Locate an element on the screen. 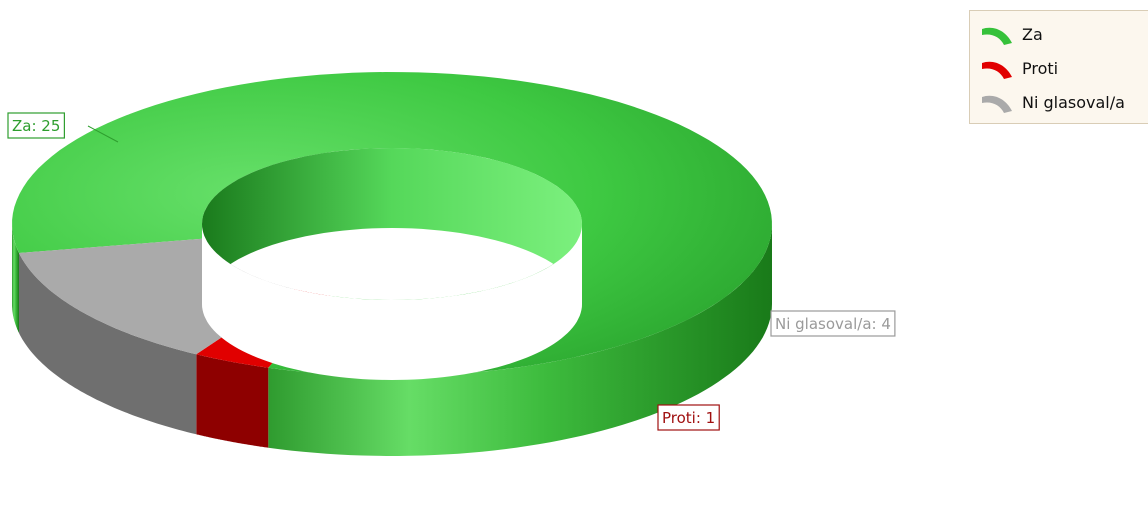 The image size is (1148, 532). legend-item-za: Za is located at coordinates (1010, 34).